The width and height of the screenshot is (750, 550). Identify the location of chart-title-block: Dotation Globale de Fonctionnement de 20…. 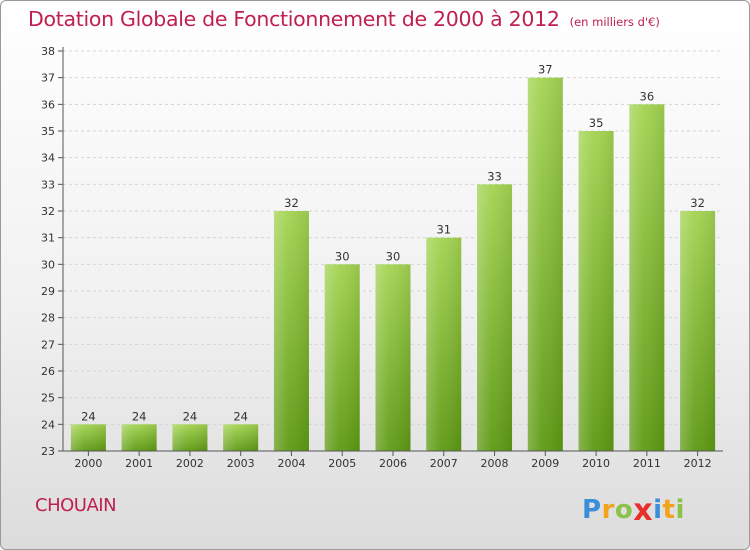
(344, 19).